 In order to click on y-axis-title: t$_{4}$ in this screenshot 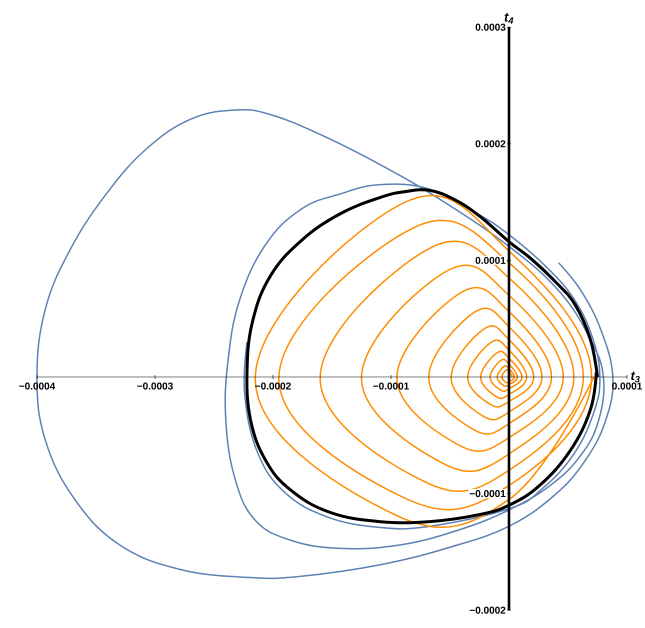, I will do `click(509, 18)`.